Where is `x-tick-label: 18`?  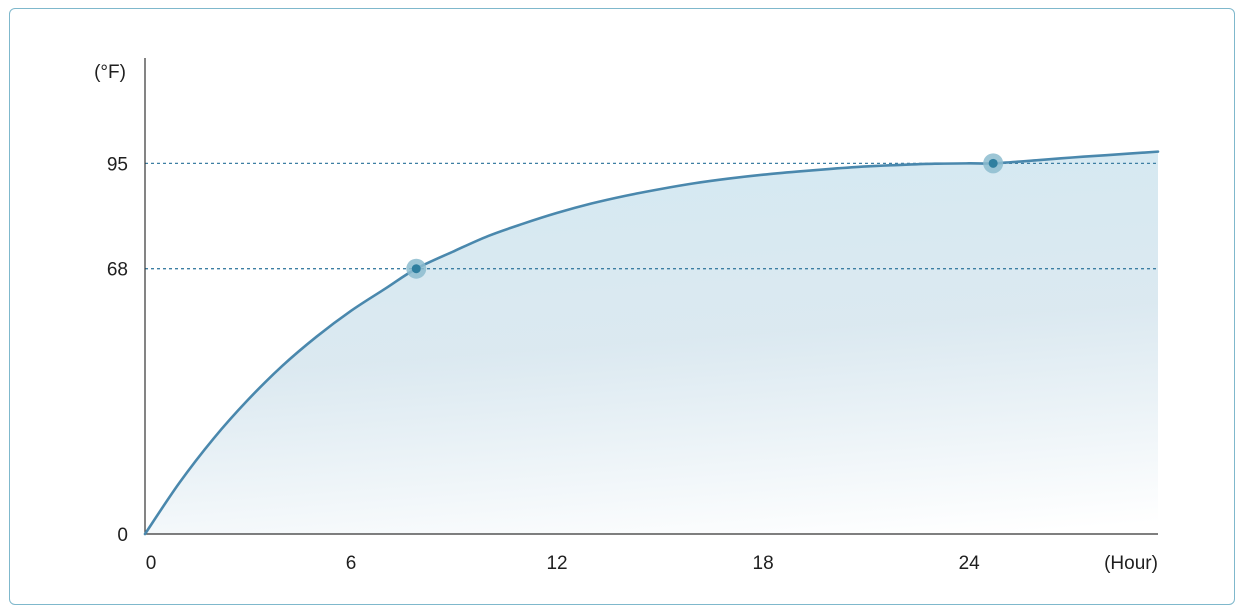 x-tick-label: 18 is located at coordinates (763, 563).